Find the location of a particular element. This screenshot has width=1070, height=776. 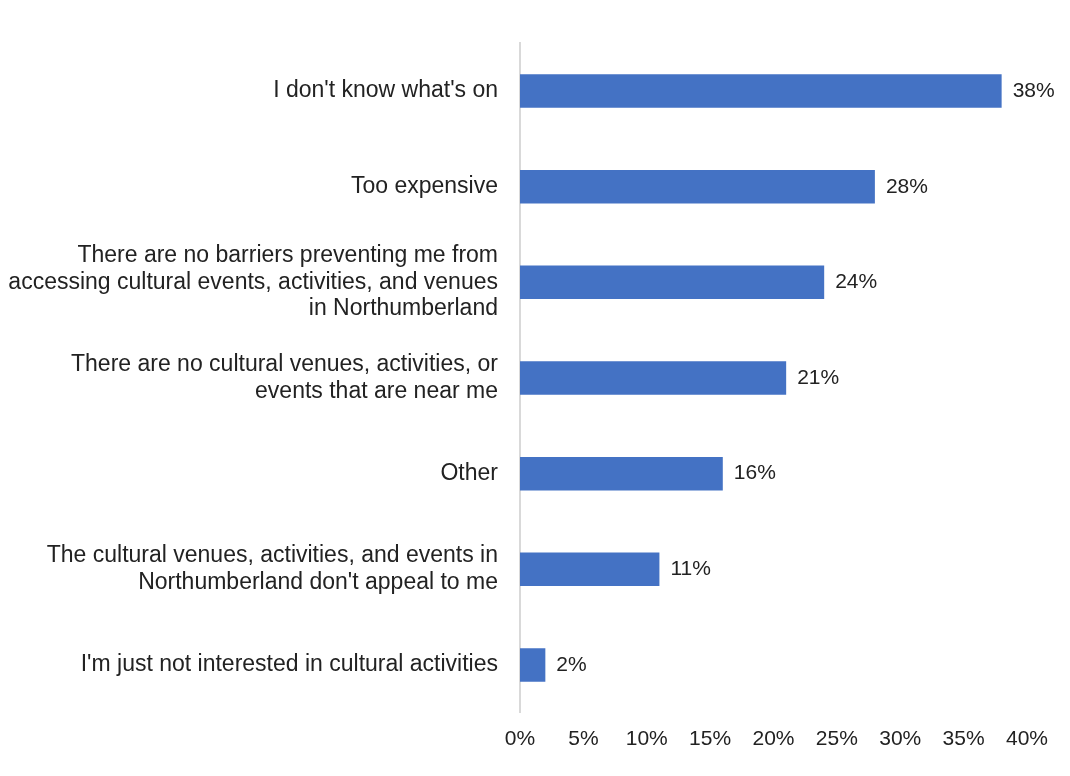

data-label: 28% is located at coordinates (906, 185).